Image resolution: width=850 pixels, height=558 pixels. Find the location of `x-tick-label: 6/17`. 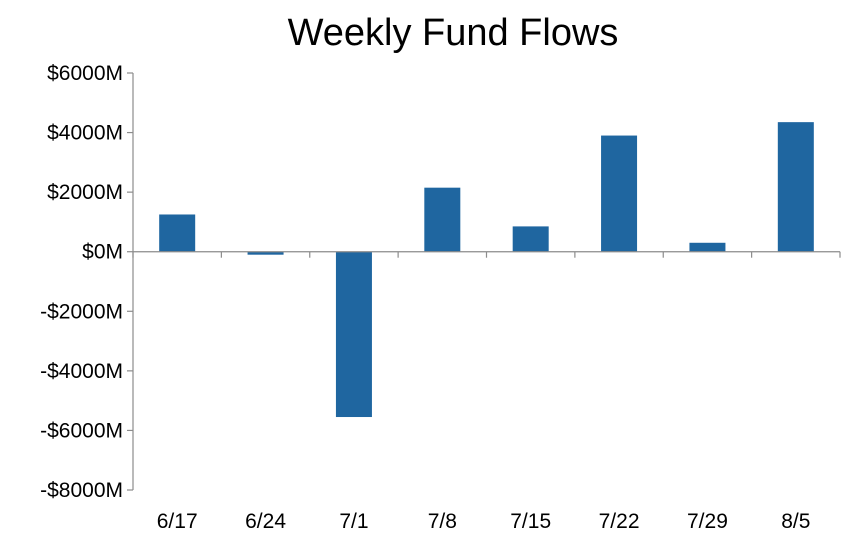

x-tick-label: 6/17 is located at coordinates (177, 521).